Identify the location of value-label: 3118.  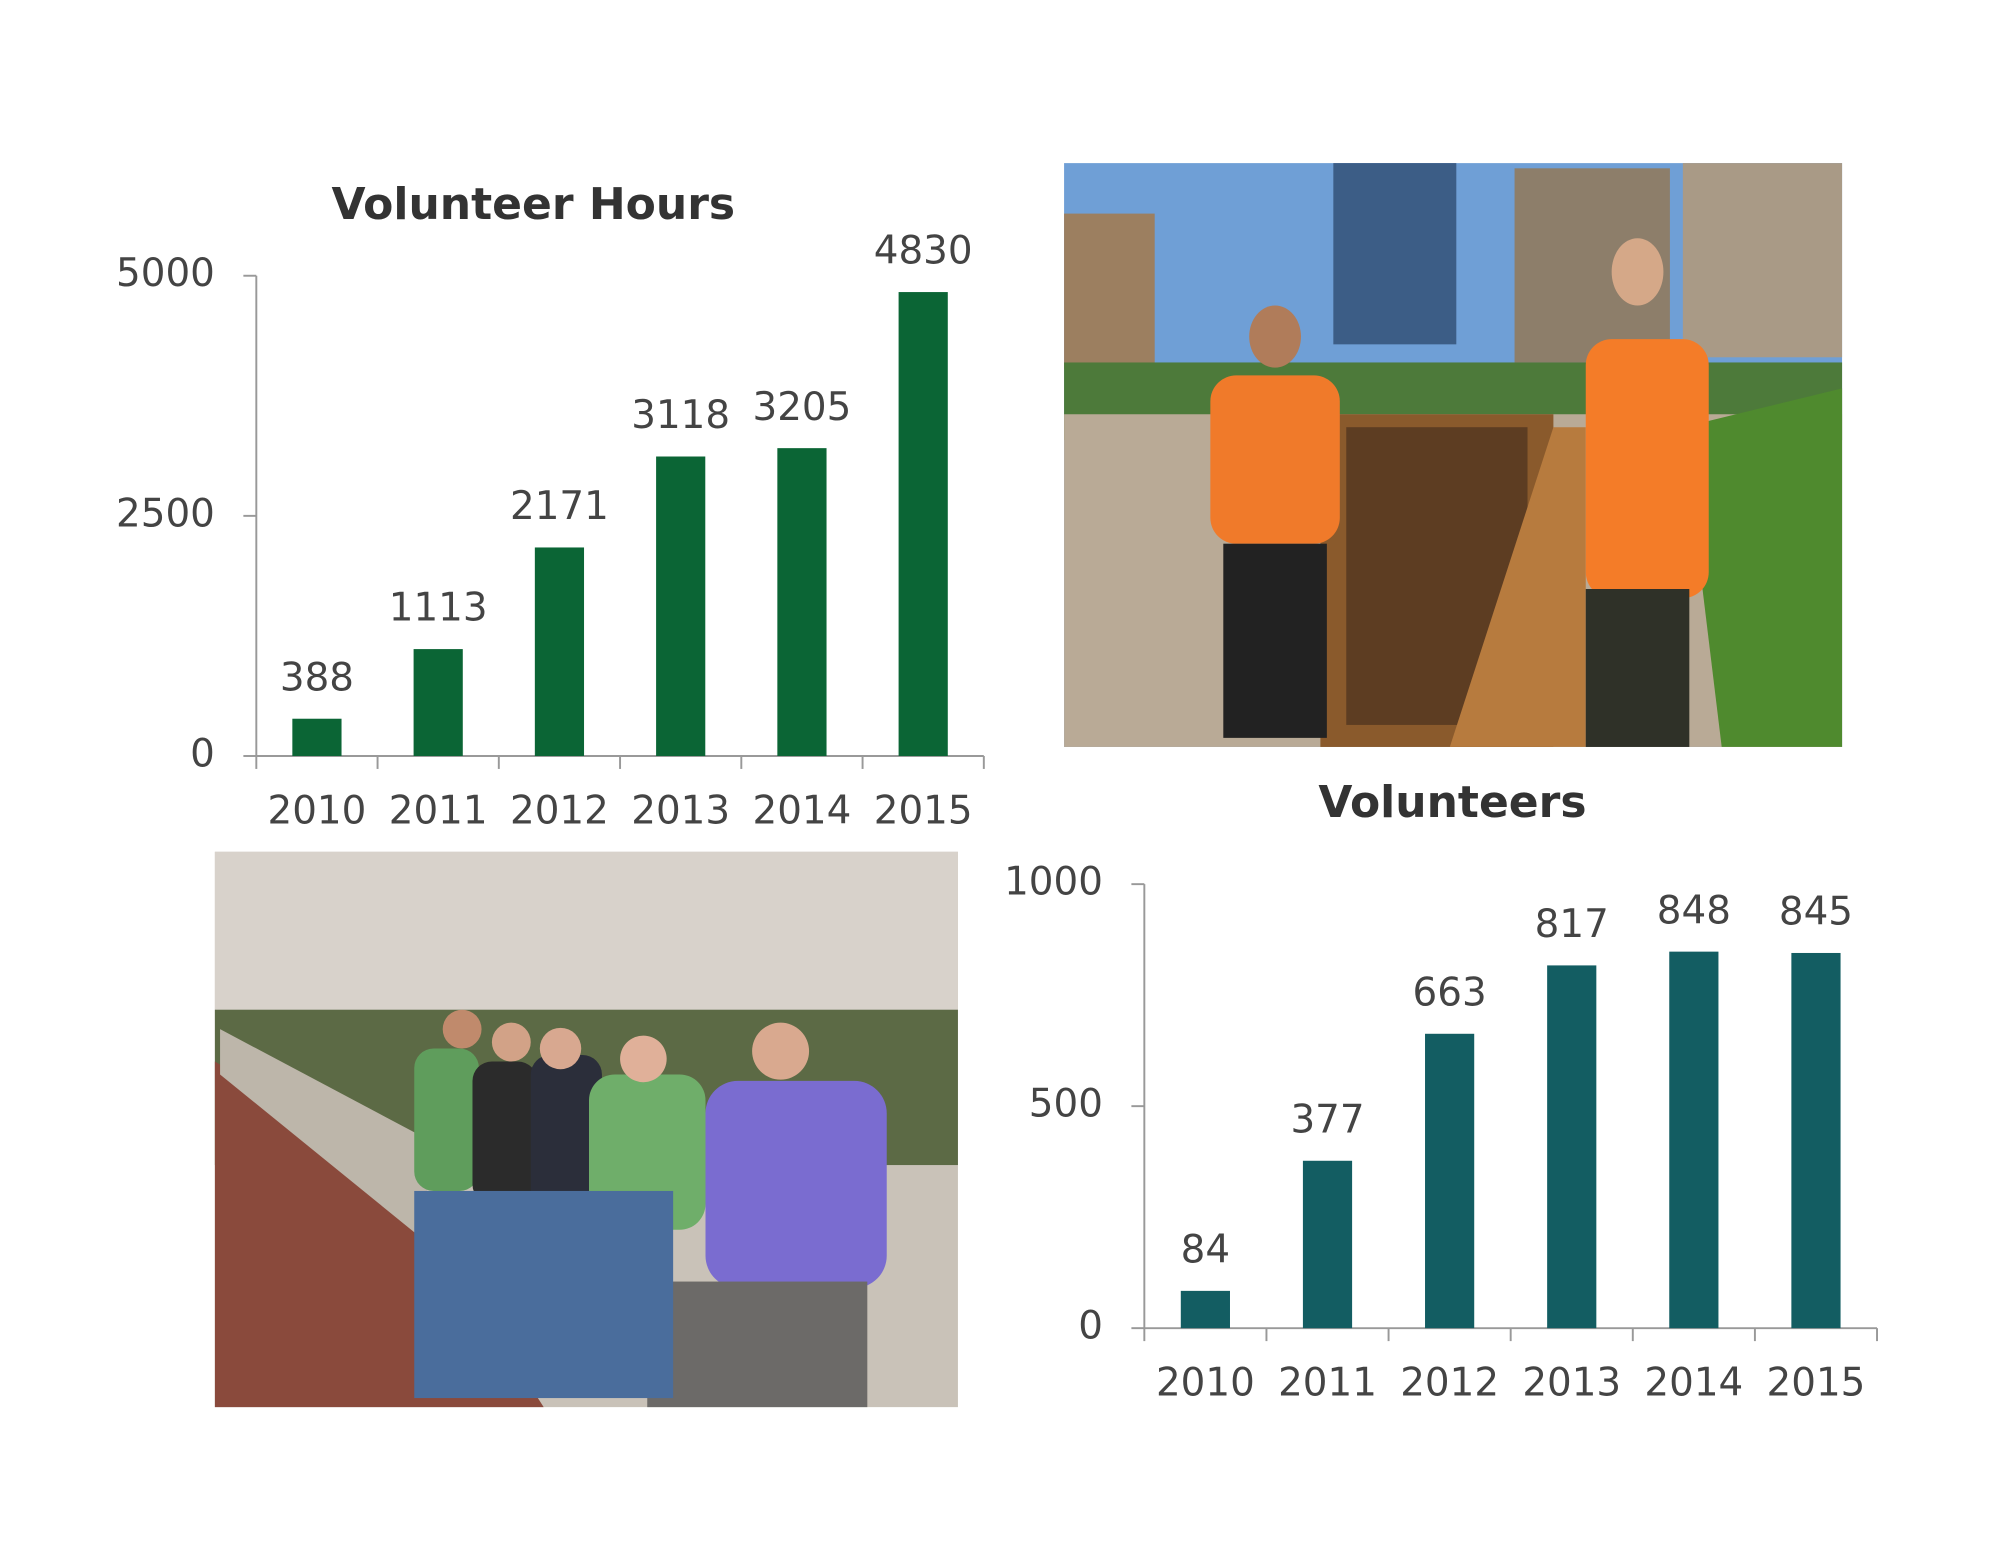
(680, 415).